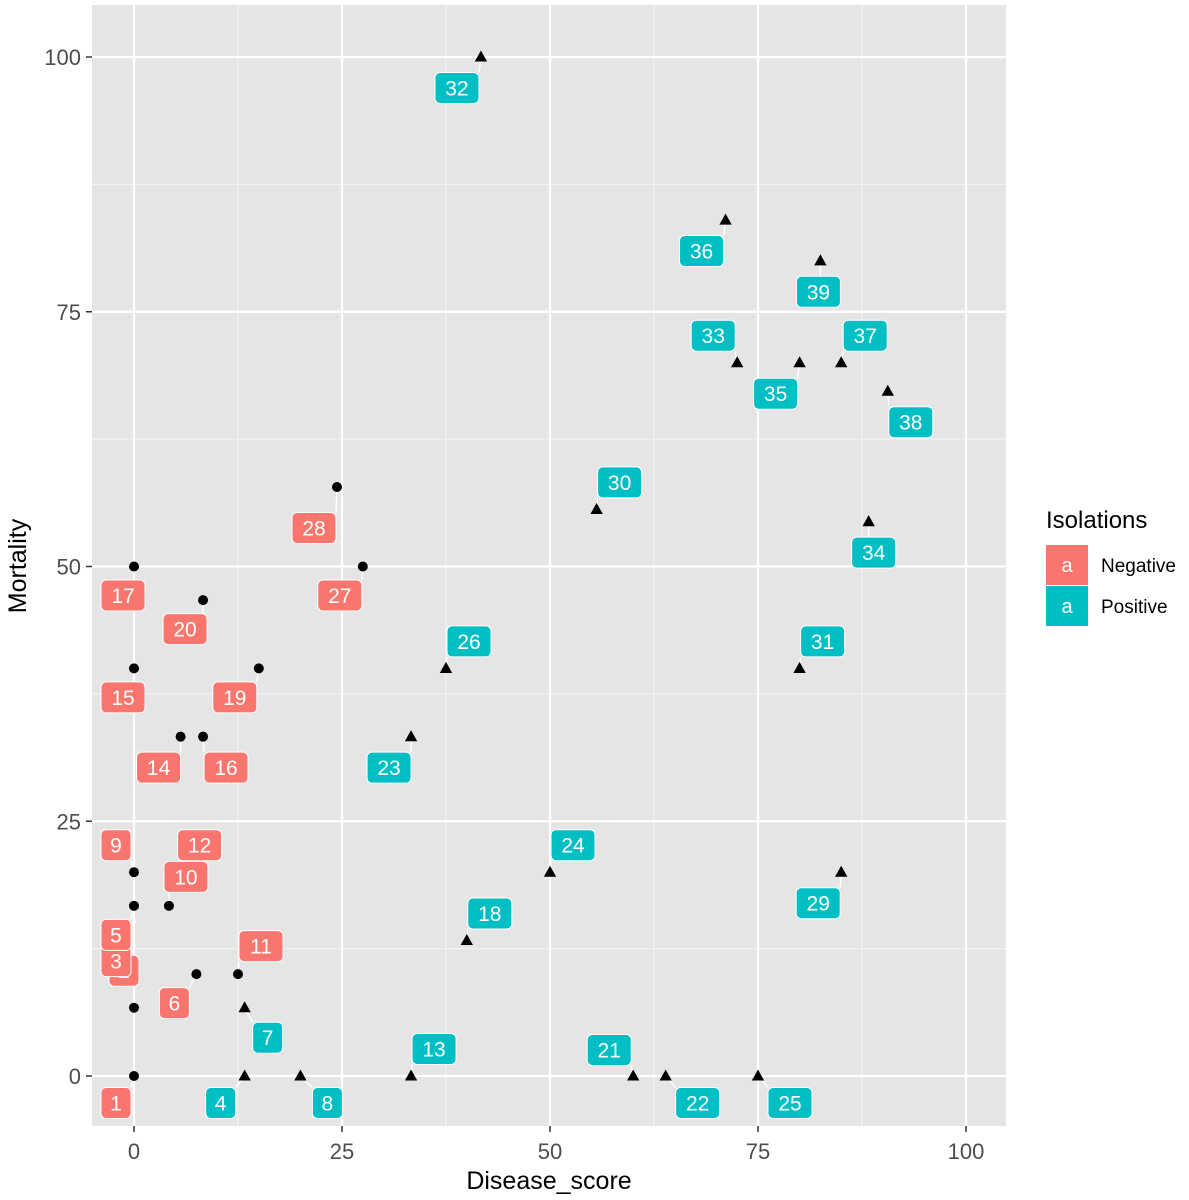 The width and height of the screenshot is (1189, 1200). I want to click on y-tick-label: 100, so click(62, 57).